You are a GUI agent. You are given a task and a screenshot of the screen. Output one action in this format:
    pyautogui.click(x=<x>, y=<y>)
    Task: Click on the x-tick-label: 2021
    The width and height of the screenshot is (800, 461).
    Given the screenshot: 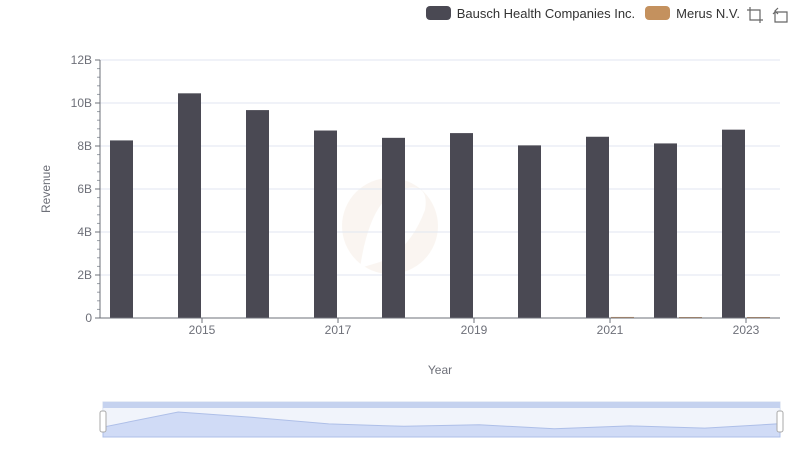 What is the action you would take?
    pyautogui.click(x=610, y=330)
    